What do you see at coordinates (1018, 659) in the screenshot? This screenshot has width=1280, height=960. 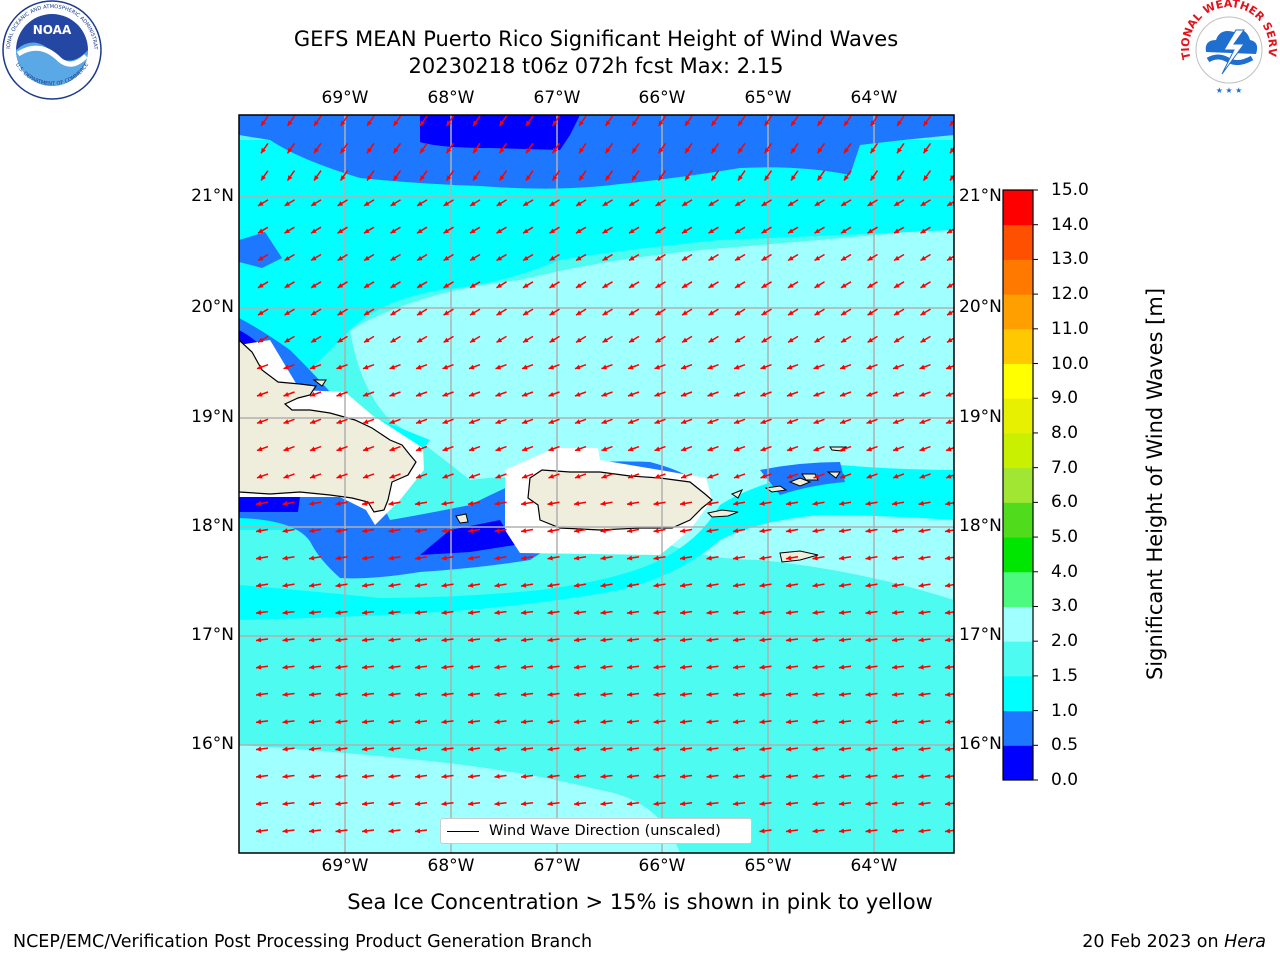 I see `colorbar-segment` at bounding box center [1018, 659].